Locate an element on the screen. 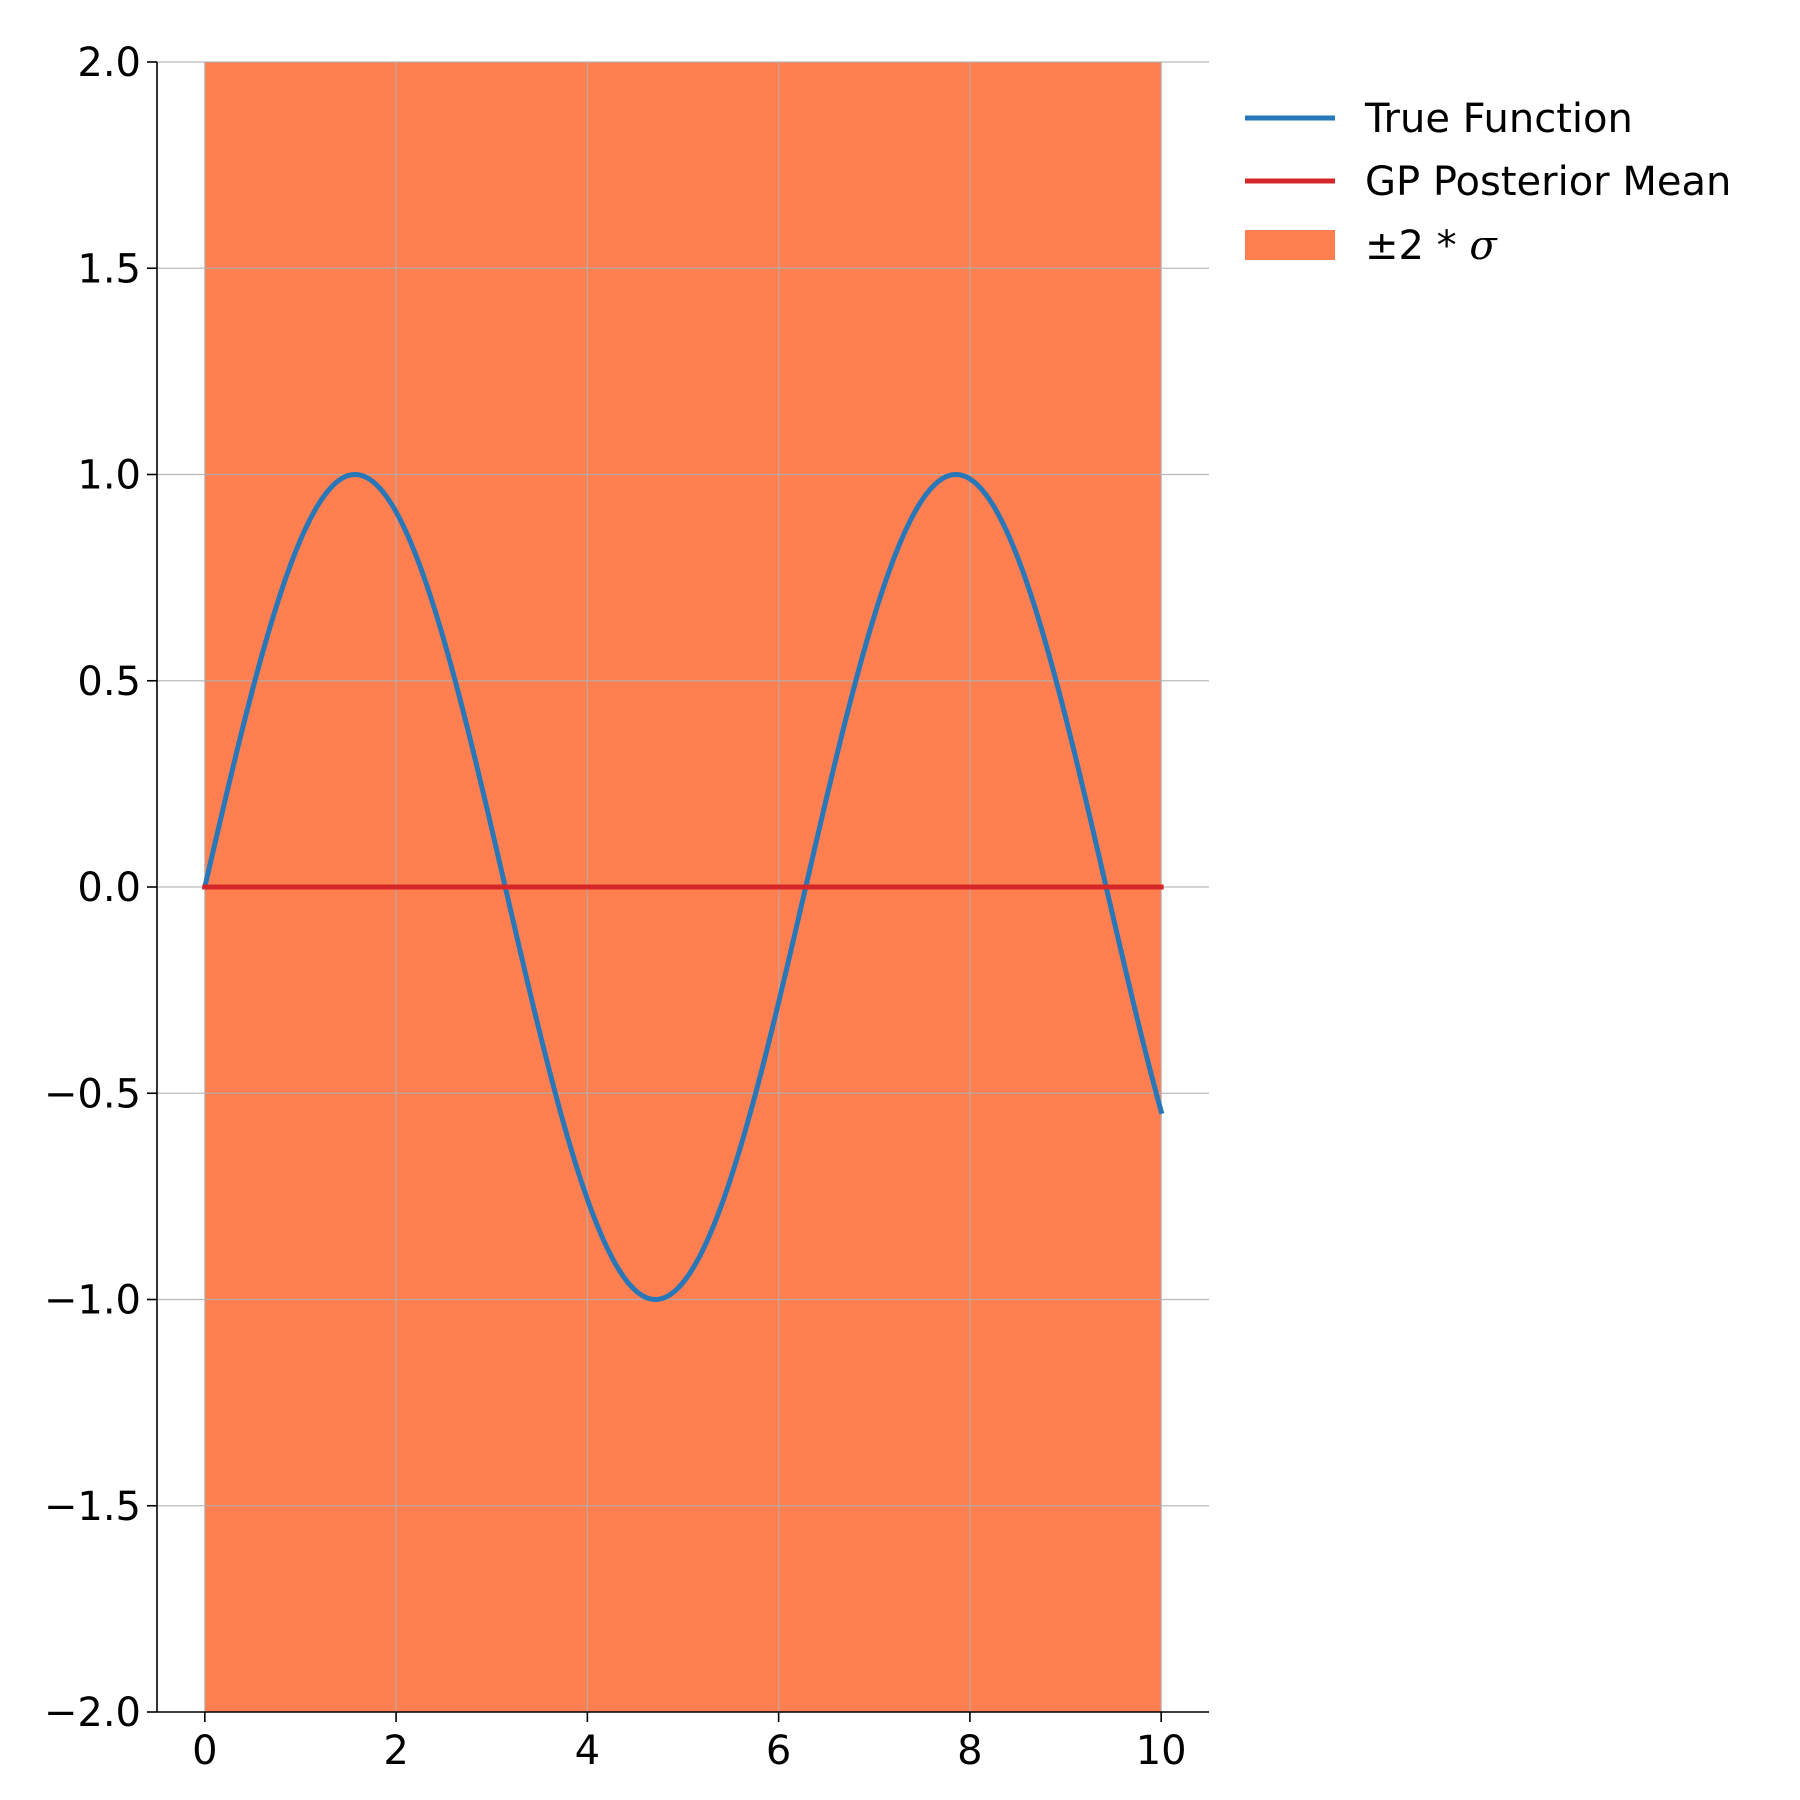 This screenshot has height=1800, width=1800. legend-sigma-band-label: ±2 * σ is located at coordinates (1431, 246).